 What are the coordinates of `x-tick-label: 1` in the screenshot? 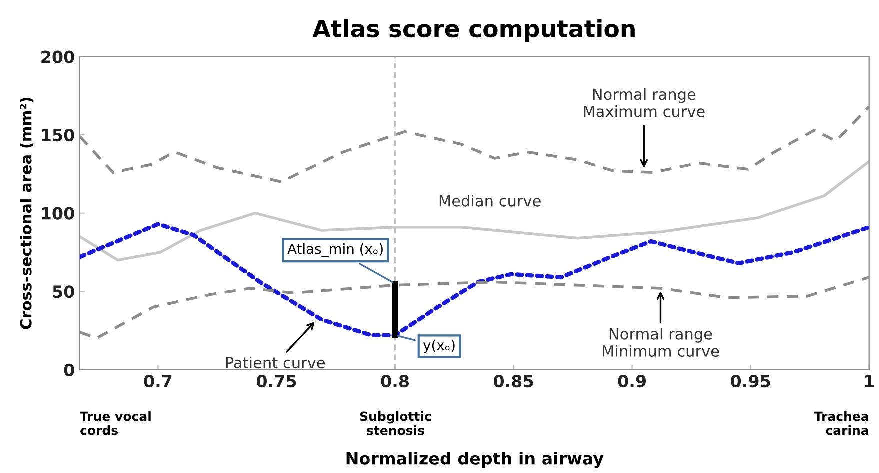 It's located at (869, 381).